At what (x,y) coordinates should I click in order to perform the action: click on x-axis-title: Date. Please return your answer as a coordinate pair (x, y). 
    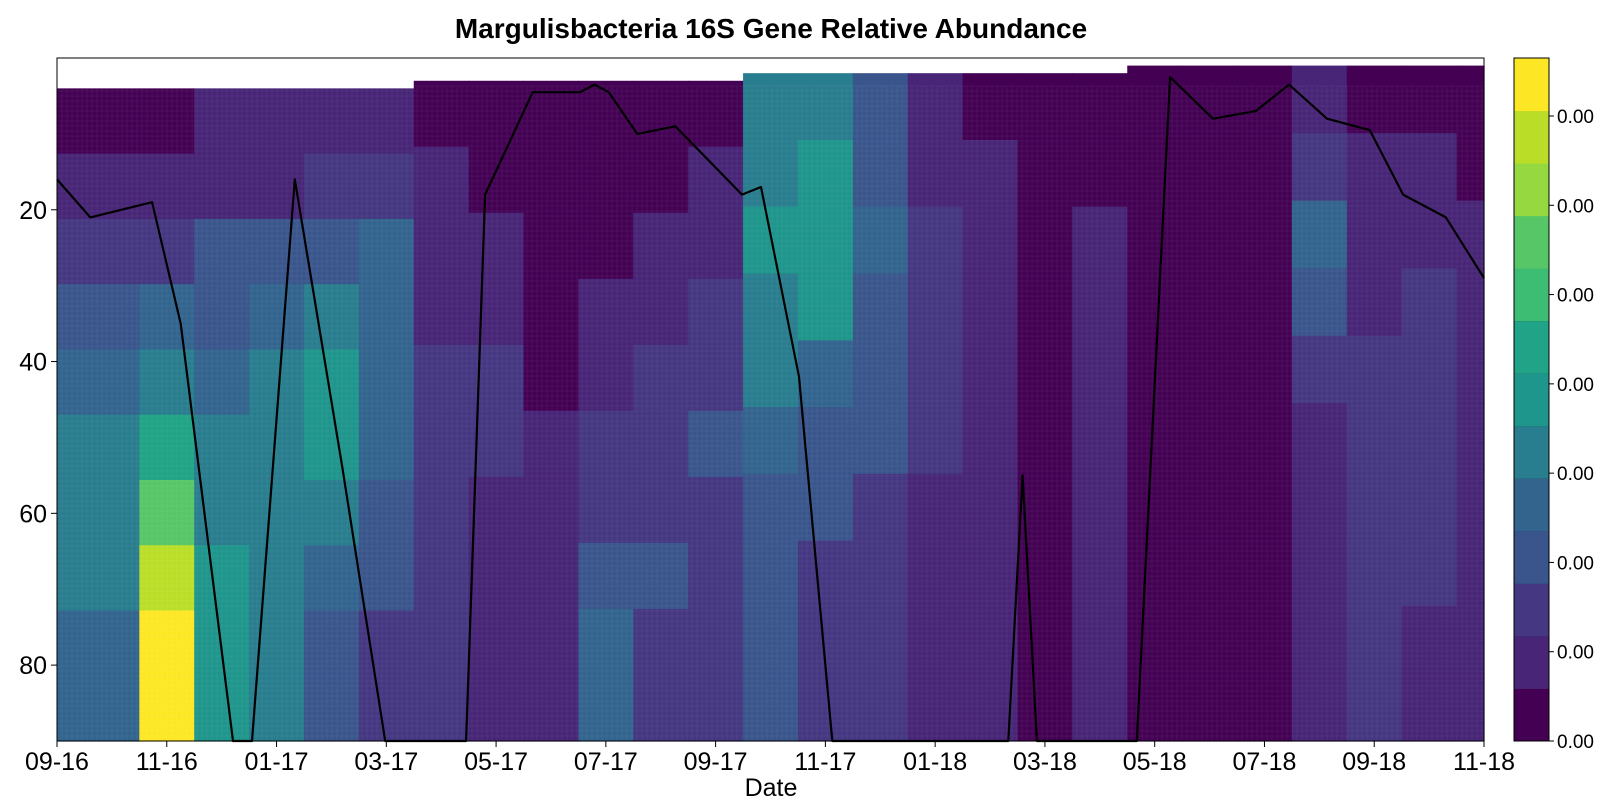
    Looking at the image, I should click on (771, 787).